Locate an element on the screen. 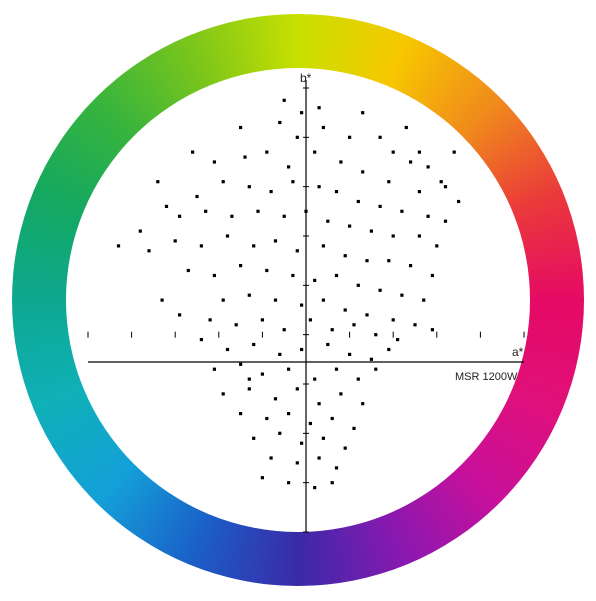  instrument-annotation: MSR 1200W is located at coordinates (486, 377).